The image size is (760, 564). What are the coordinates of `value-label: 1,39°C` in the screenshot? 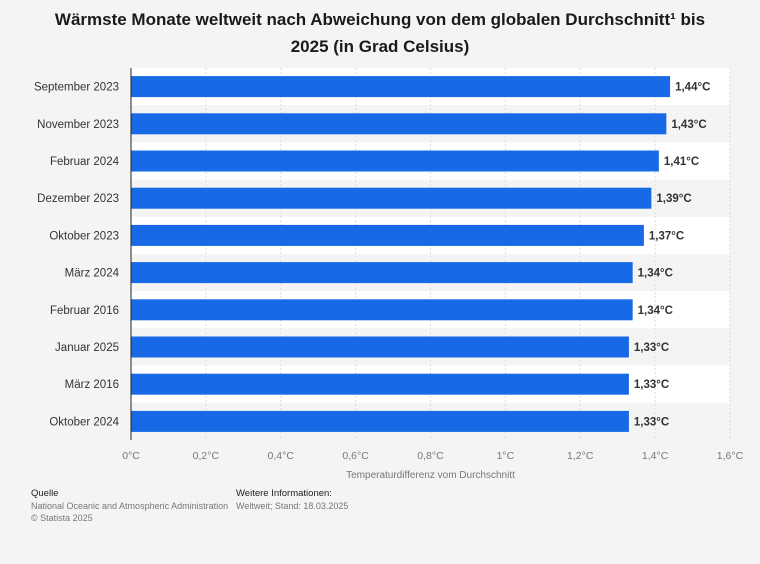 It's located at (673, 199).